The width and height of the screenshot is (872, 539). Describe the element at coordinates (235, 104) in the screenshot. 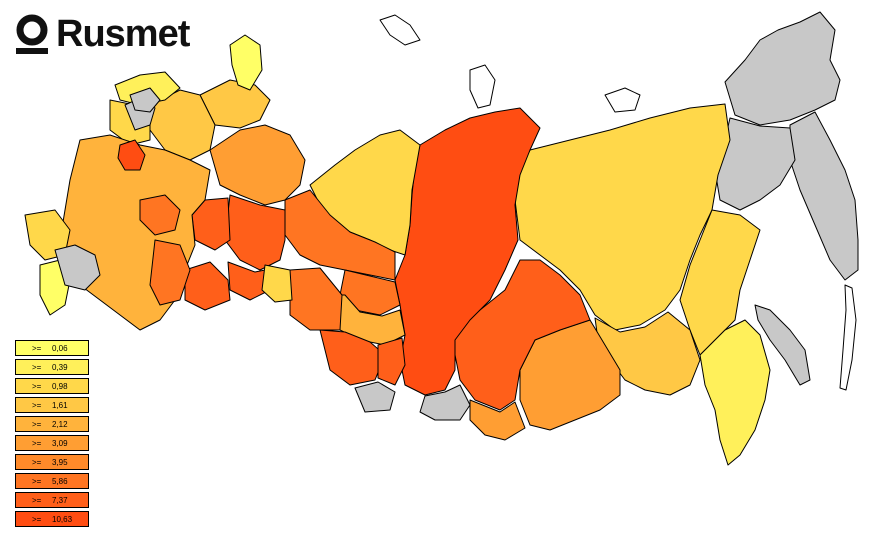

I see `region-nenets` at that location.